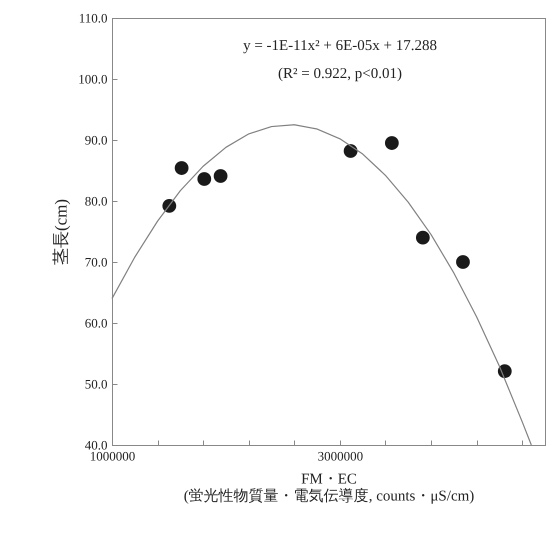 The height and width of the screenshot is (544, 560). What do you see at coordinates (60, 232) in the screenshot?
I see `y-axis-title: 茎長(cm)` at bounding box center [60, 232].